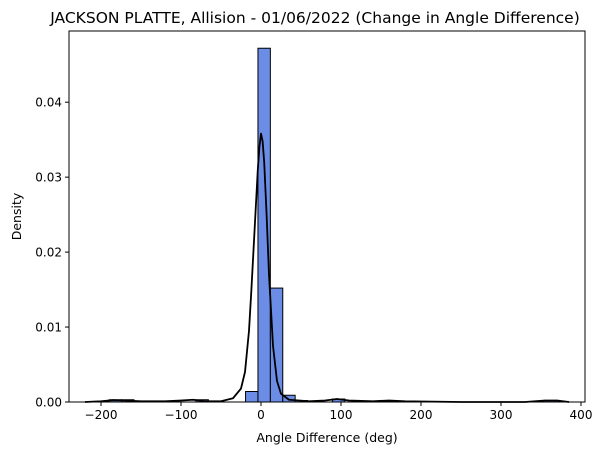 The width and height of the screenshot is (611, 455). I want to click on y-tick-label: 0.01, so click(48, 328).